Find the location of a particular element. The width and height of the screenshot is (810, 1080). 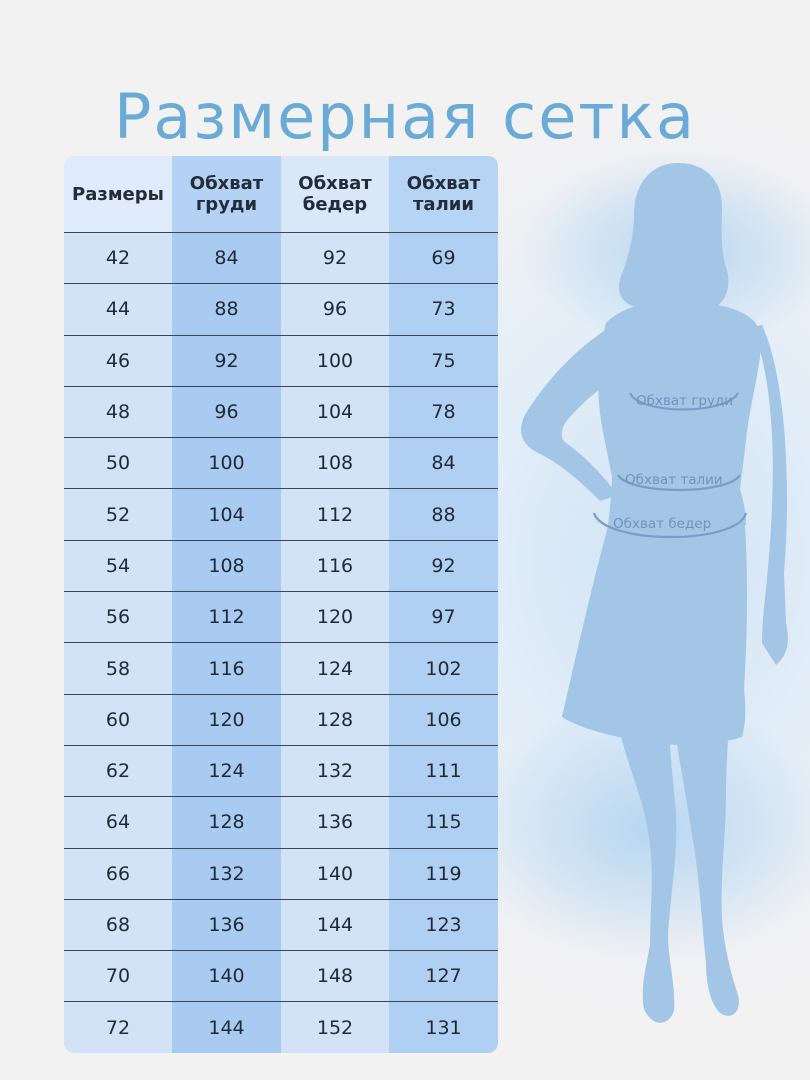

hips-cell: 112 is located at coordinates (335, 514).